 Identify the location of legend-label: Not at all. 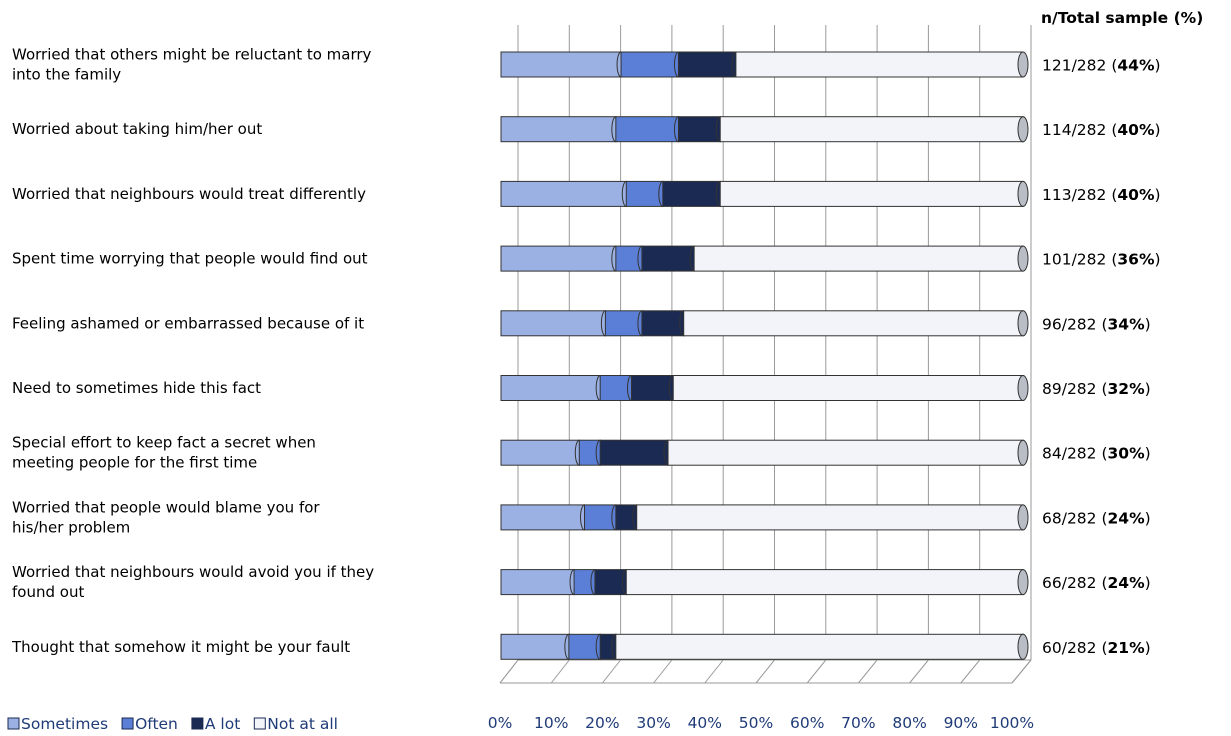
(302, 724).